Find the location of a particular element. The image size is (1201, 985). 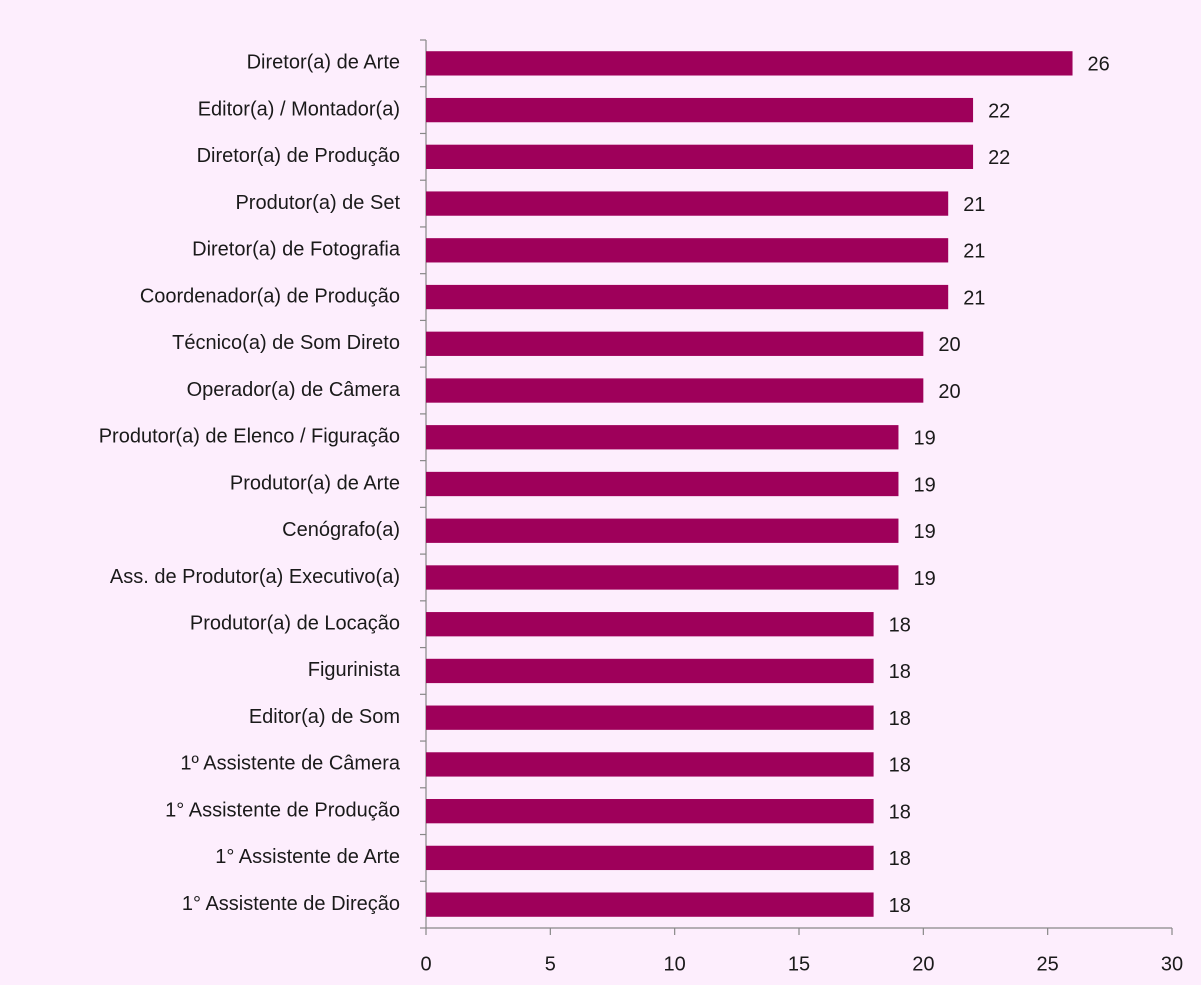

y-tick-label: Coordenador(a) de Produção is located at coordinates (270, 296).